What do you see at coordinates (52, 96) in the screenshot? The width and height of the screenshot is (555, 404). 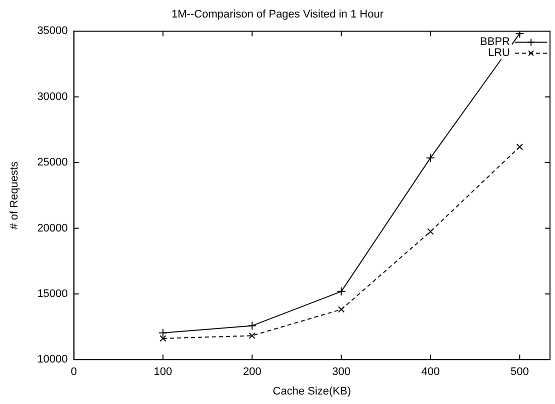 I see `y-tick-label: 30000` at bounding box center [52, 96].